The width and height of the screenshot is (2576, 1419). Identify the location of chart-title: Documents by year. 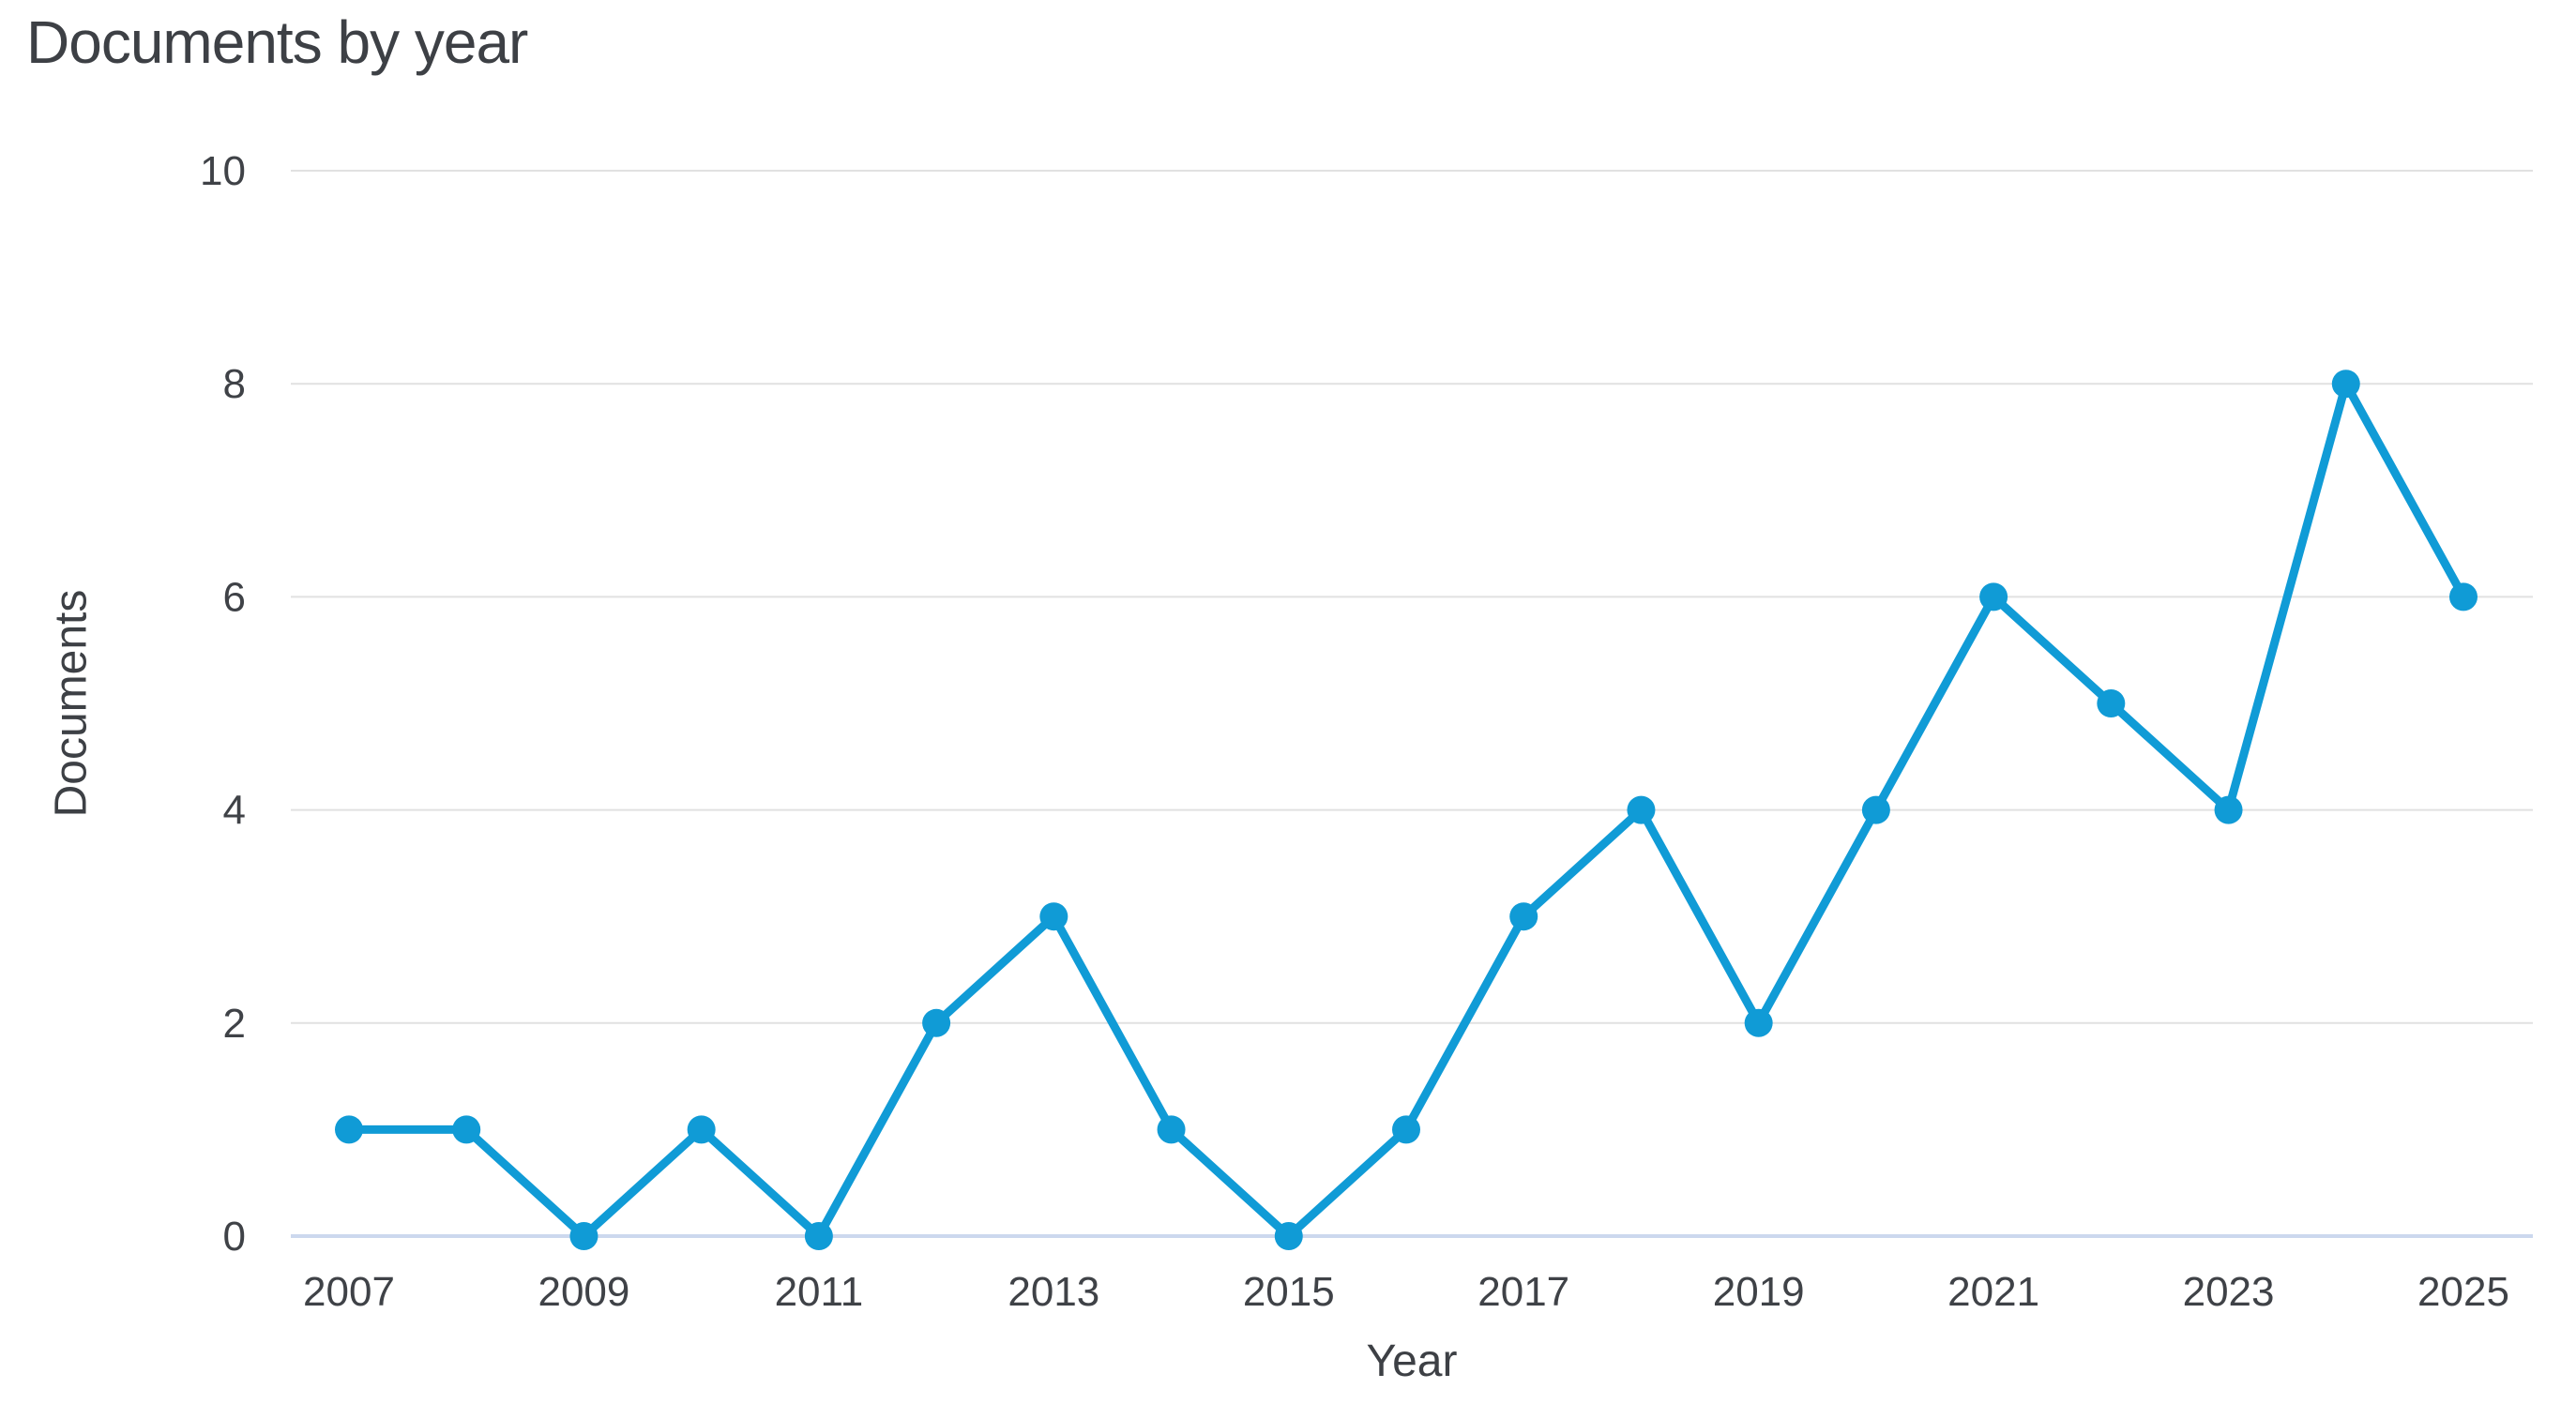
(277, 42).